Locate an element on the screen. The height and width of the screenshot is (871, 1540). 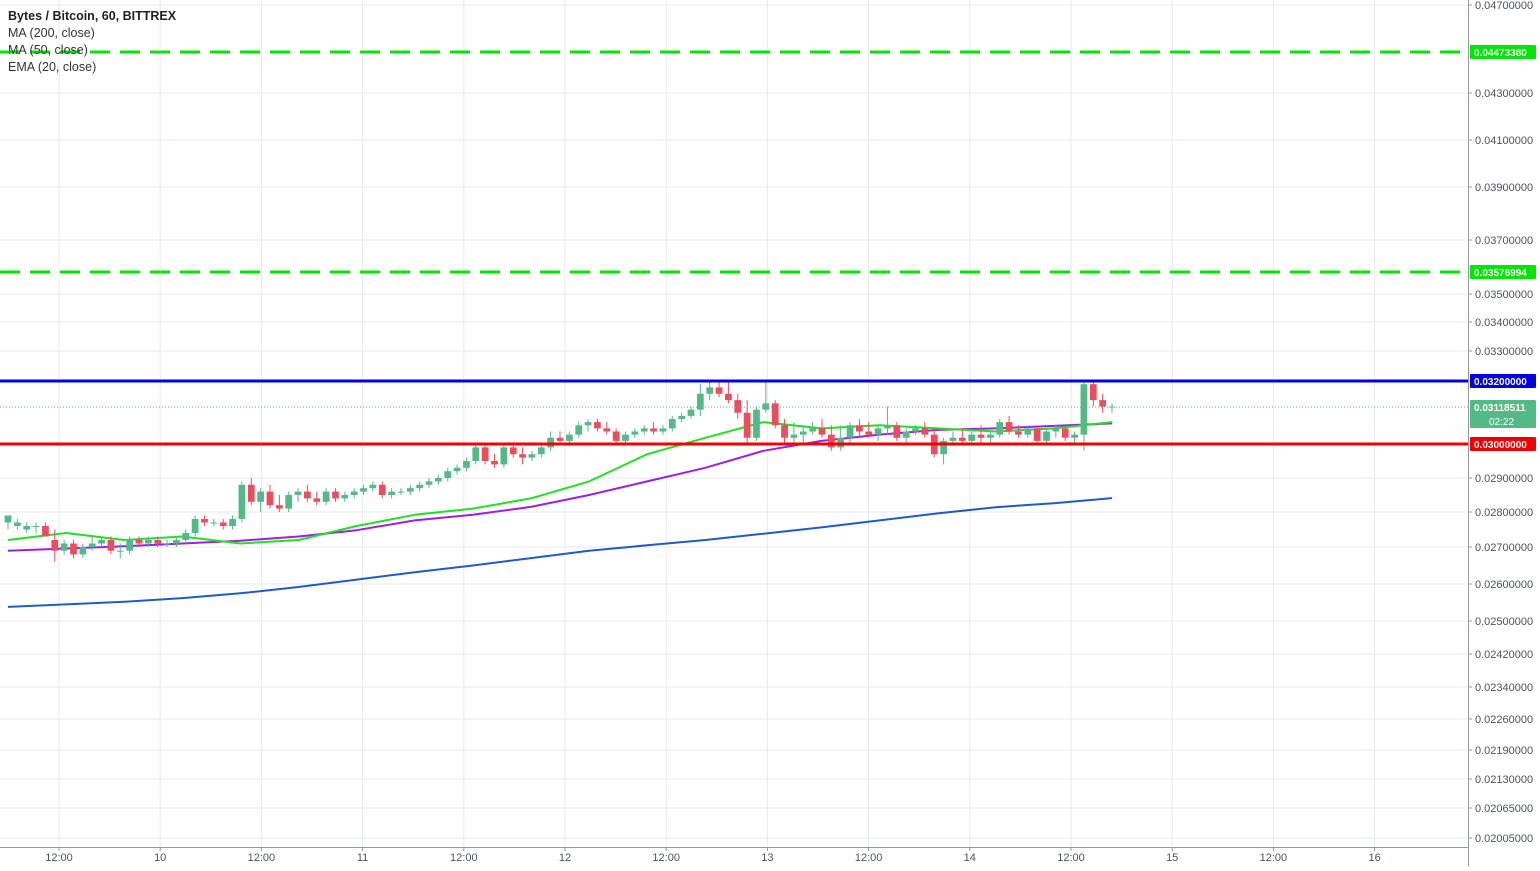
price-tick-label: 0.03400000 is located at coordinates (1504, 323).